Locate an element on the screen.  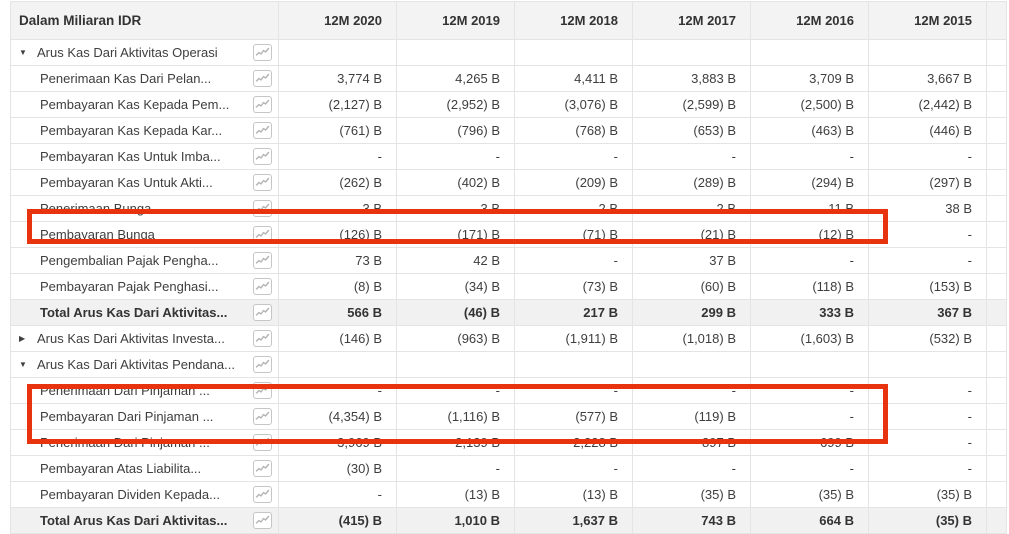
value-cell: (126) B is located at coordinates (337, 234).